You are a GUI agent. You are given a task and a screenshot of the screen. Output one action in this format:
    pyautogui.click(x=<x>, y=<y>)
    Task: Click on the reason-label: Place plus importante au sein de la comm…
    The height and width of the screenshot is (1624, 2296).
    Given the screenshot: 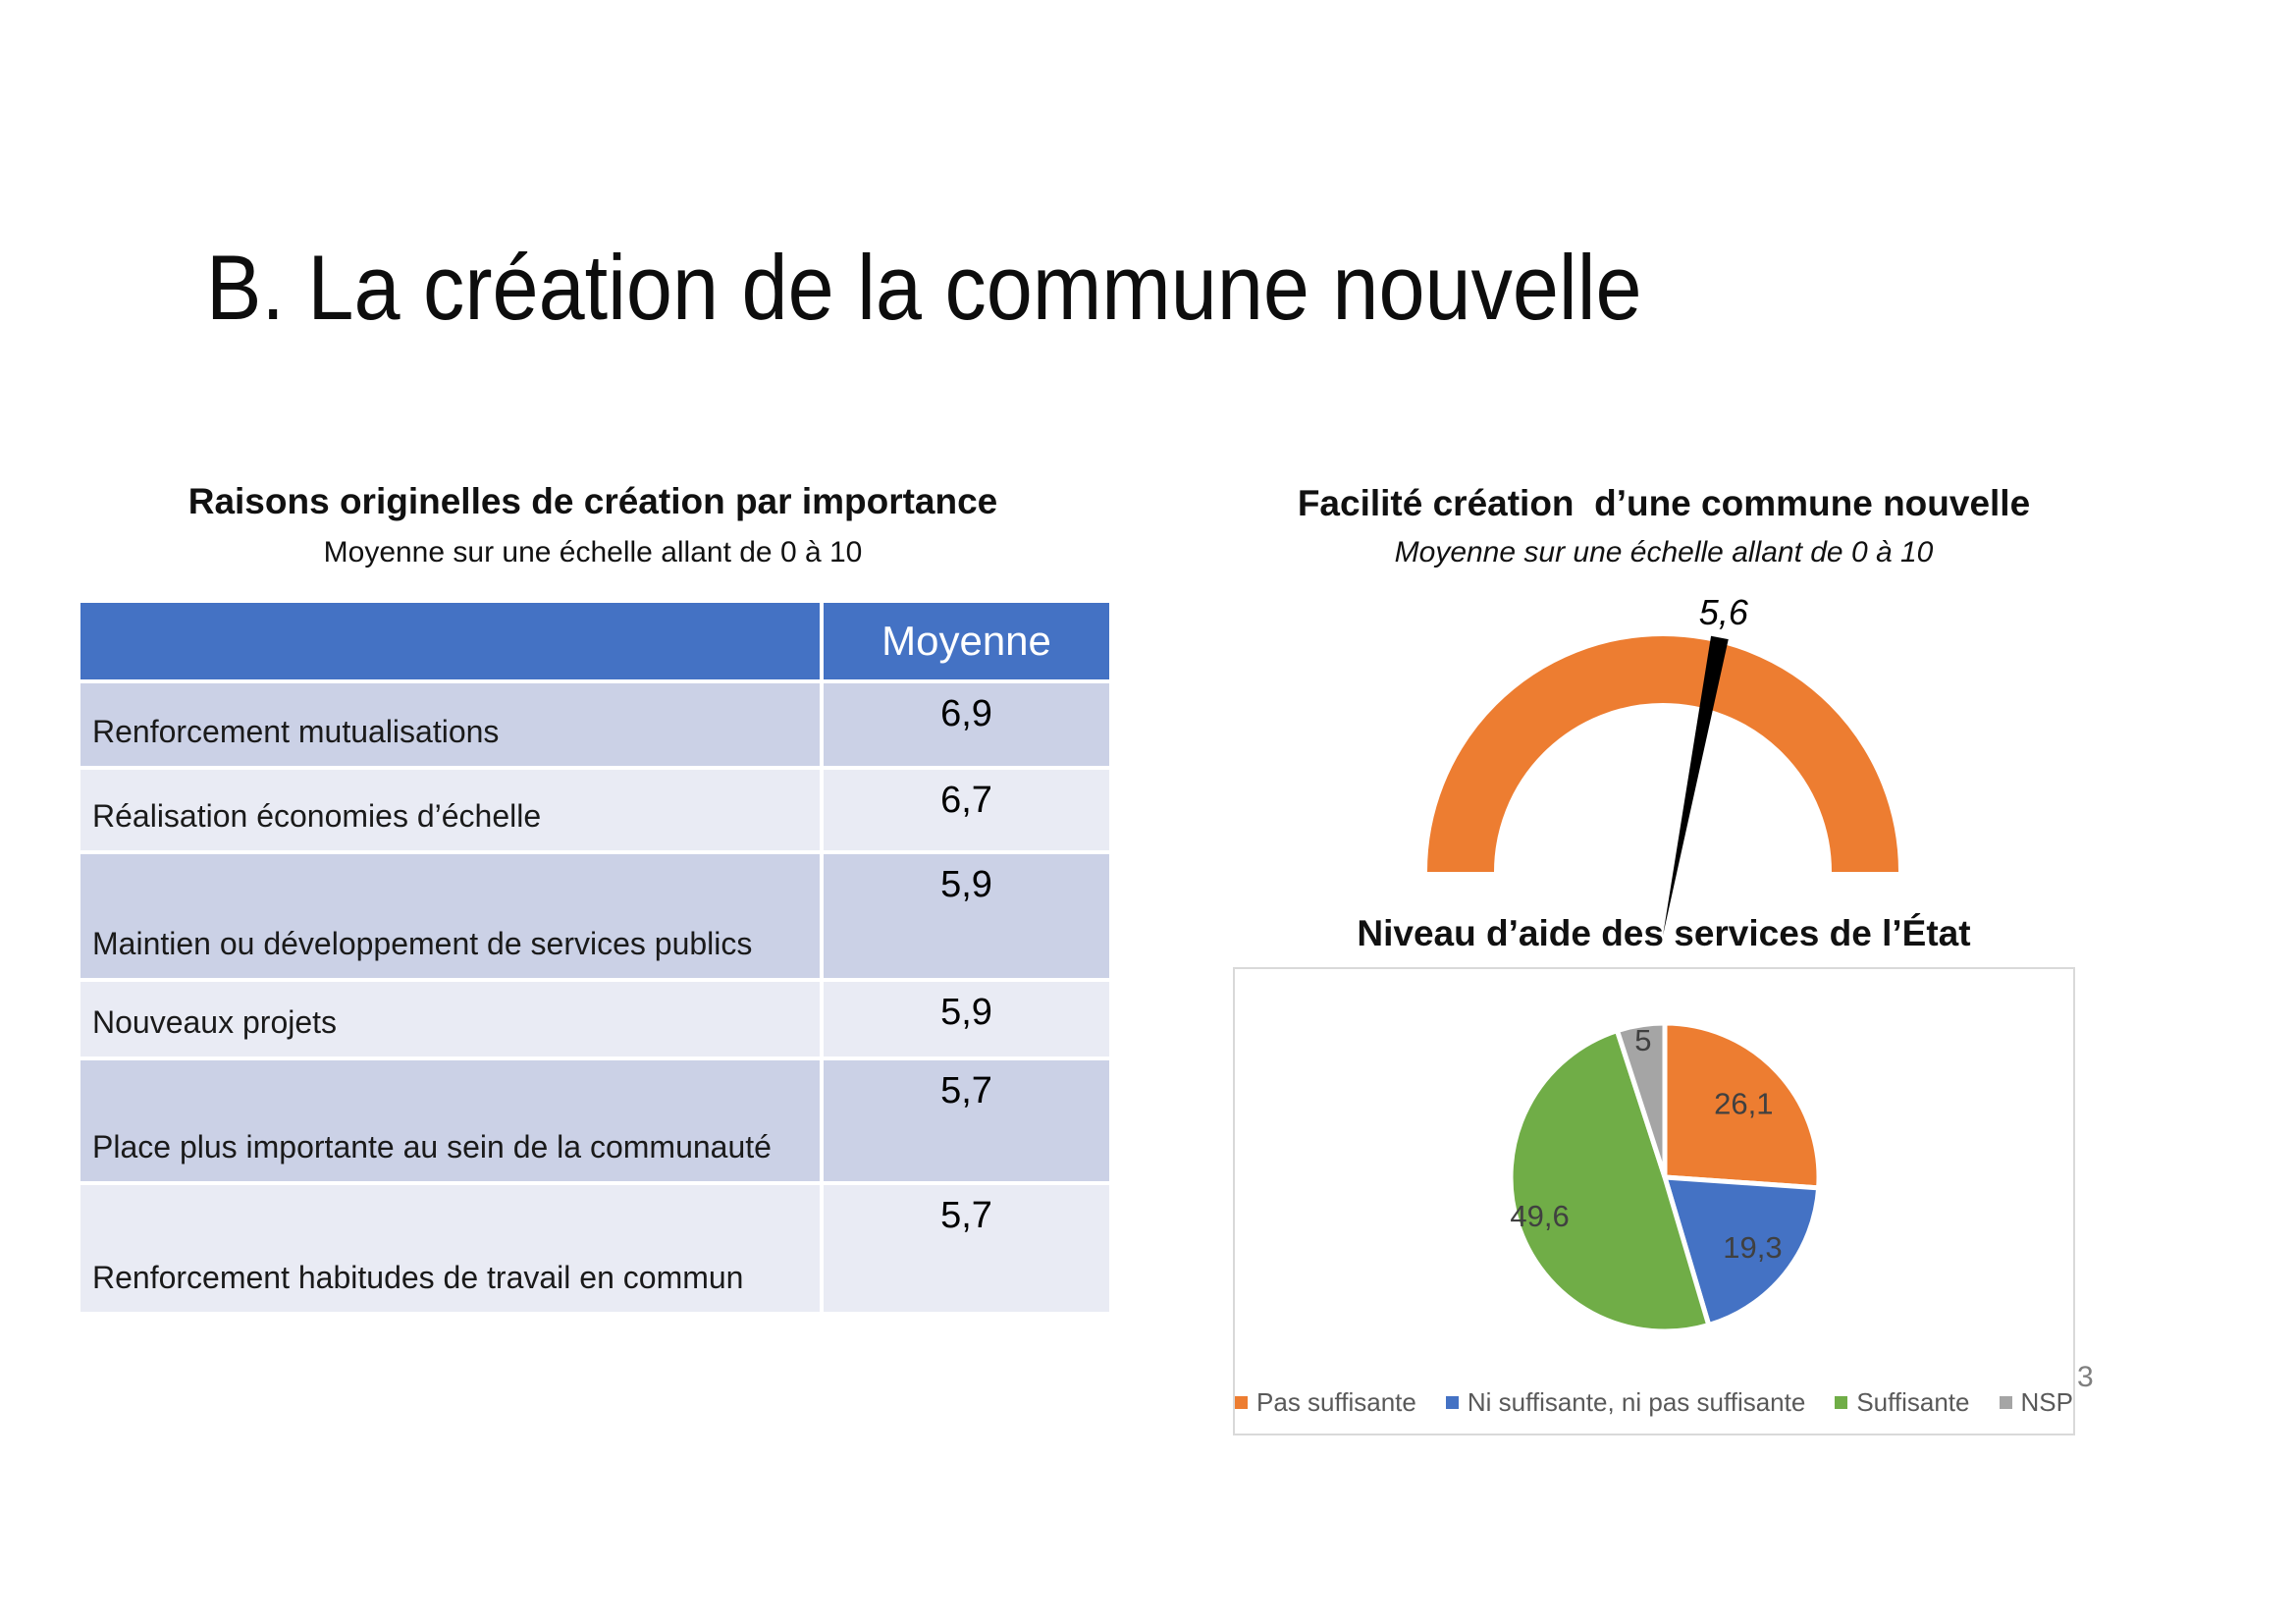 What is the action you would take?
    pyautogui.click(x=450, y=1120)
    